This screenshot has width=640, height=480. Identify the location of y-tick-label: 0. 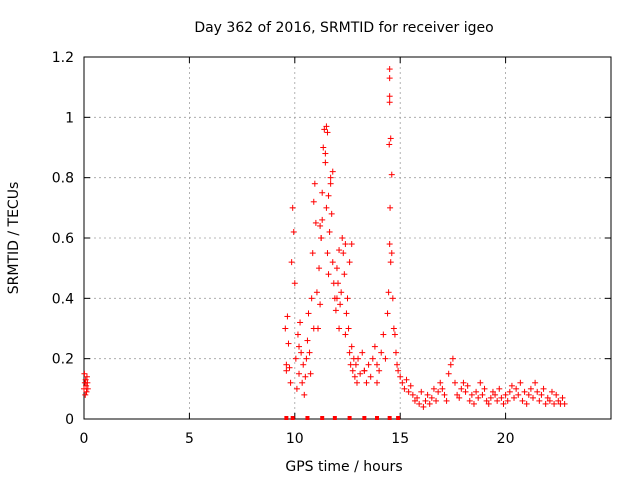
(69, 420).